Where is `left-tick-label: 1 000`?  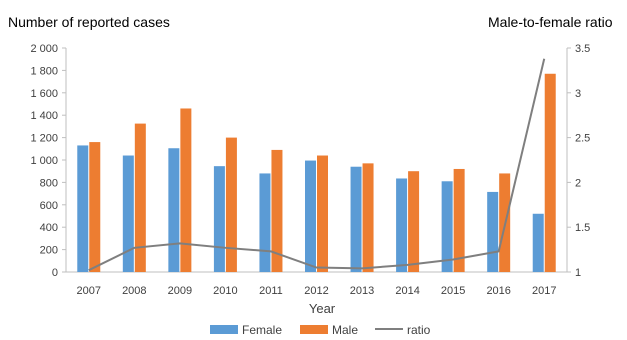 left-tick-label: 1 000 is located at coordinates (44, 161).